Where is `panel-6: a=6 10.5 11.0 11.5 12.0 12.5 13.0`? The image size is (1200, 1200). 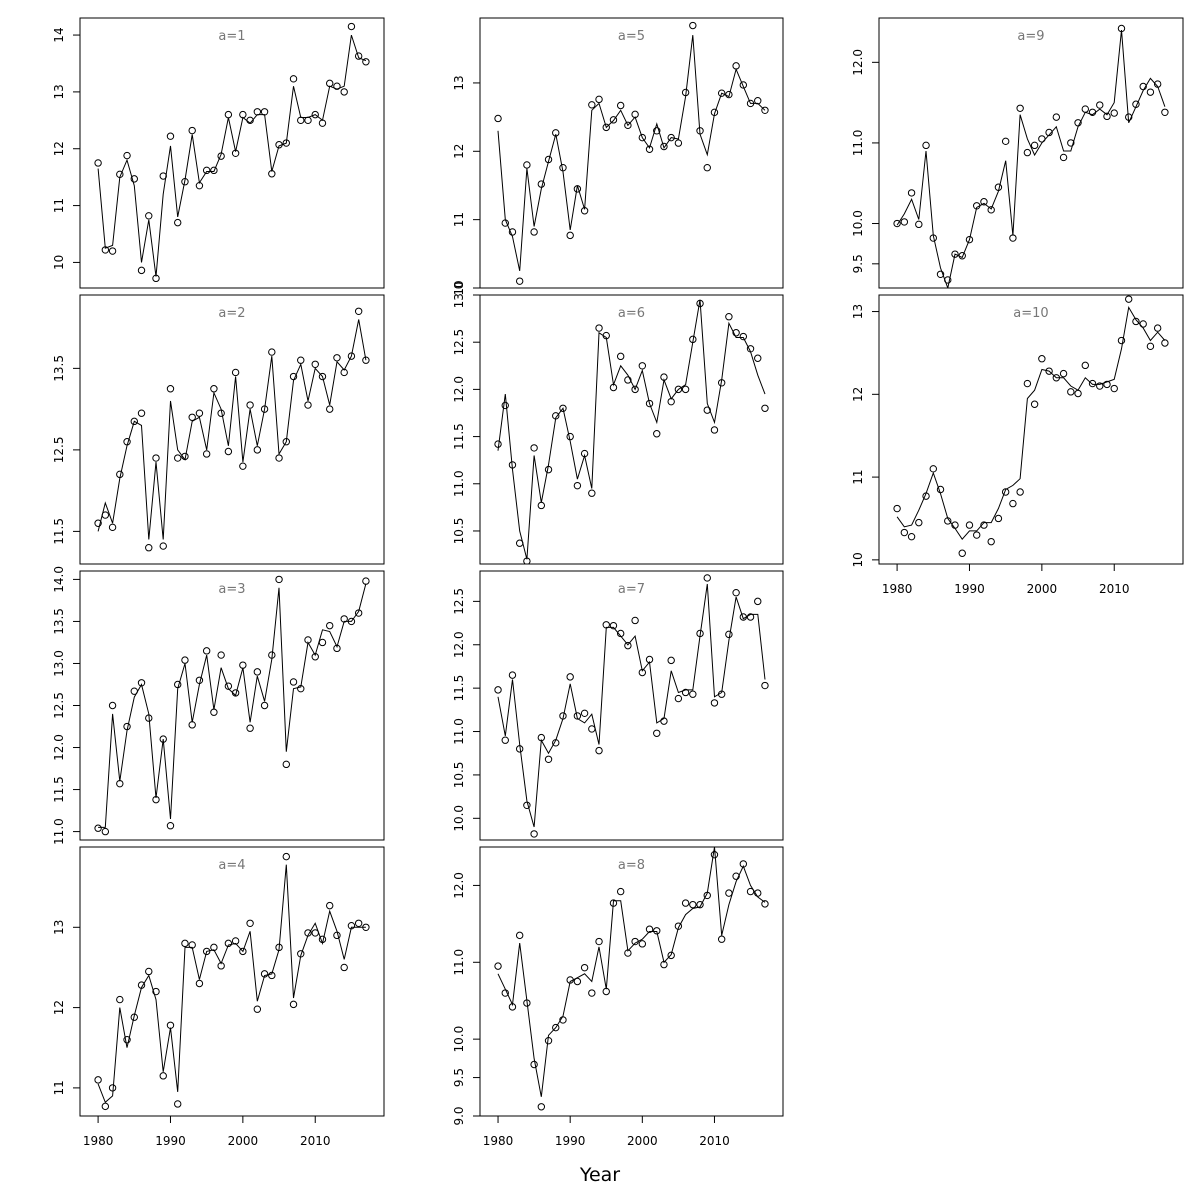 panel-6: a=6 10.5 11.0 11.5 12.0 12.5 13.0 is located at coordinates (618, 423).